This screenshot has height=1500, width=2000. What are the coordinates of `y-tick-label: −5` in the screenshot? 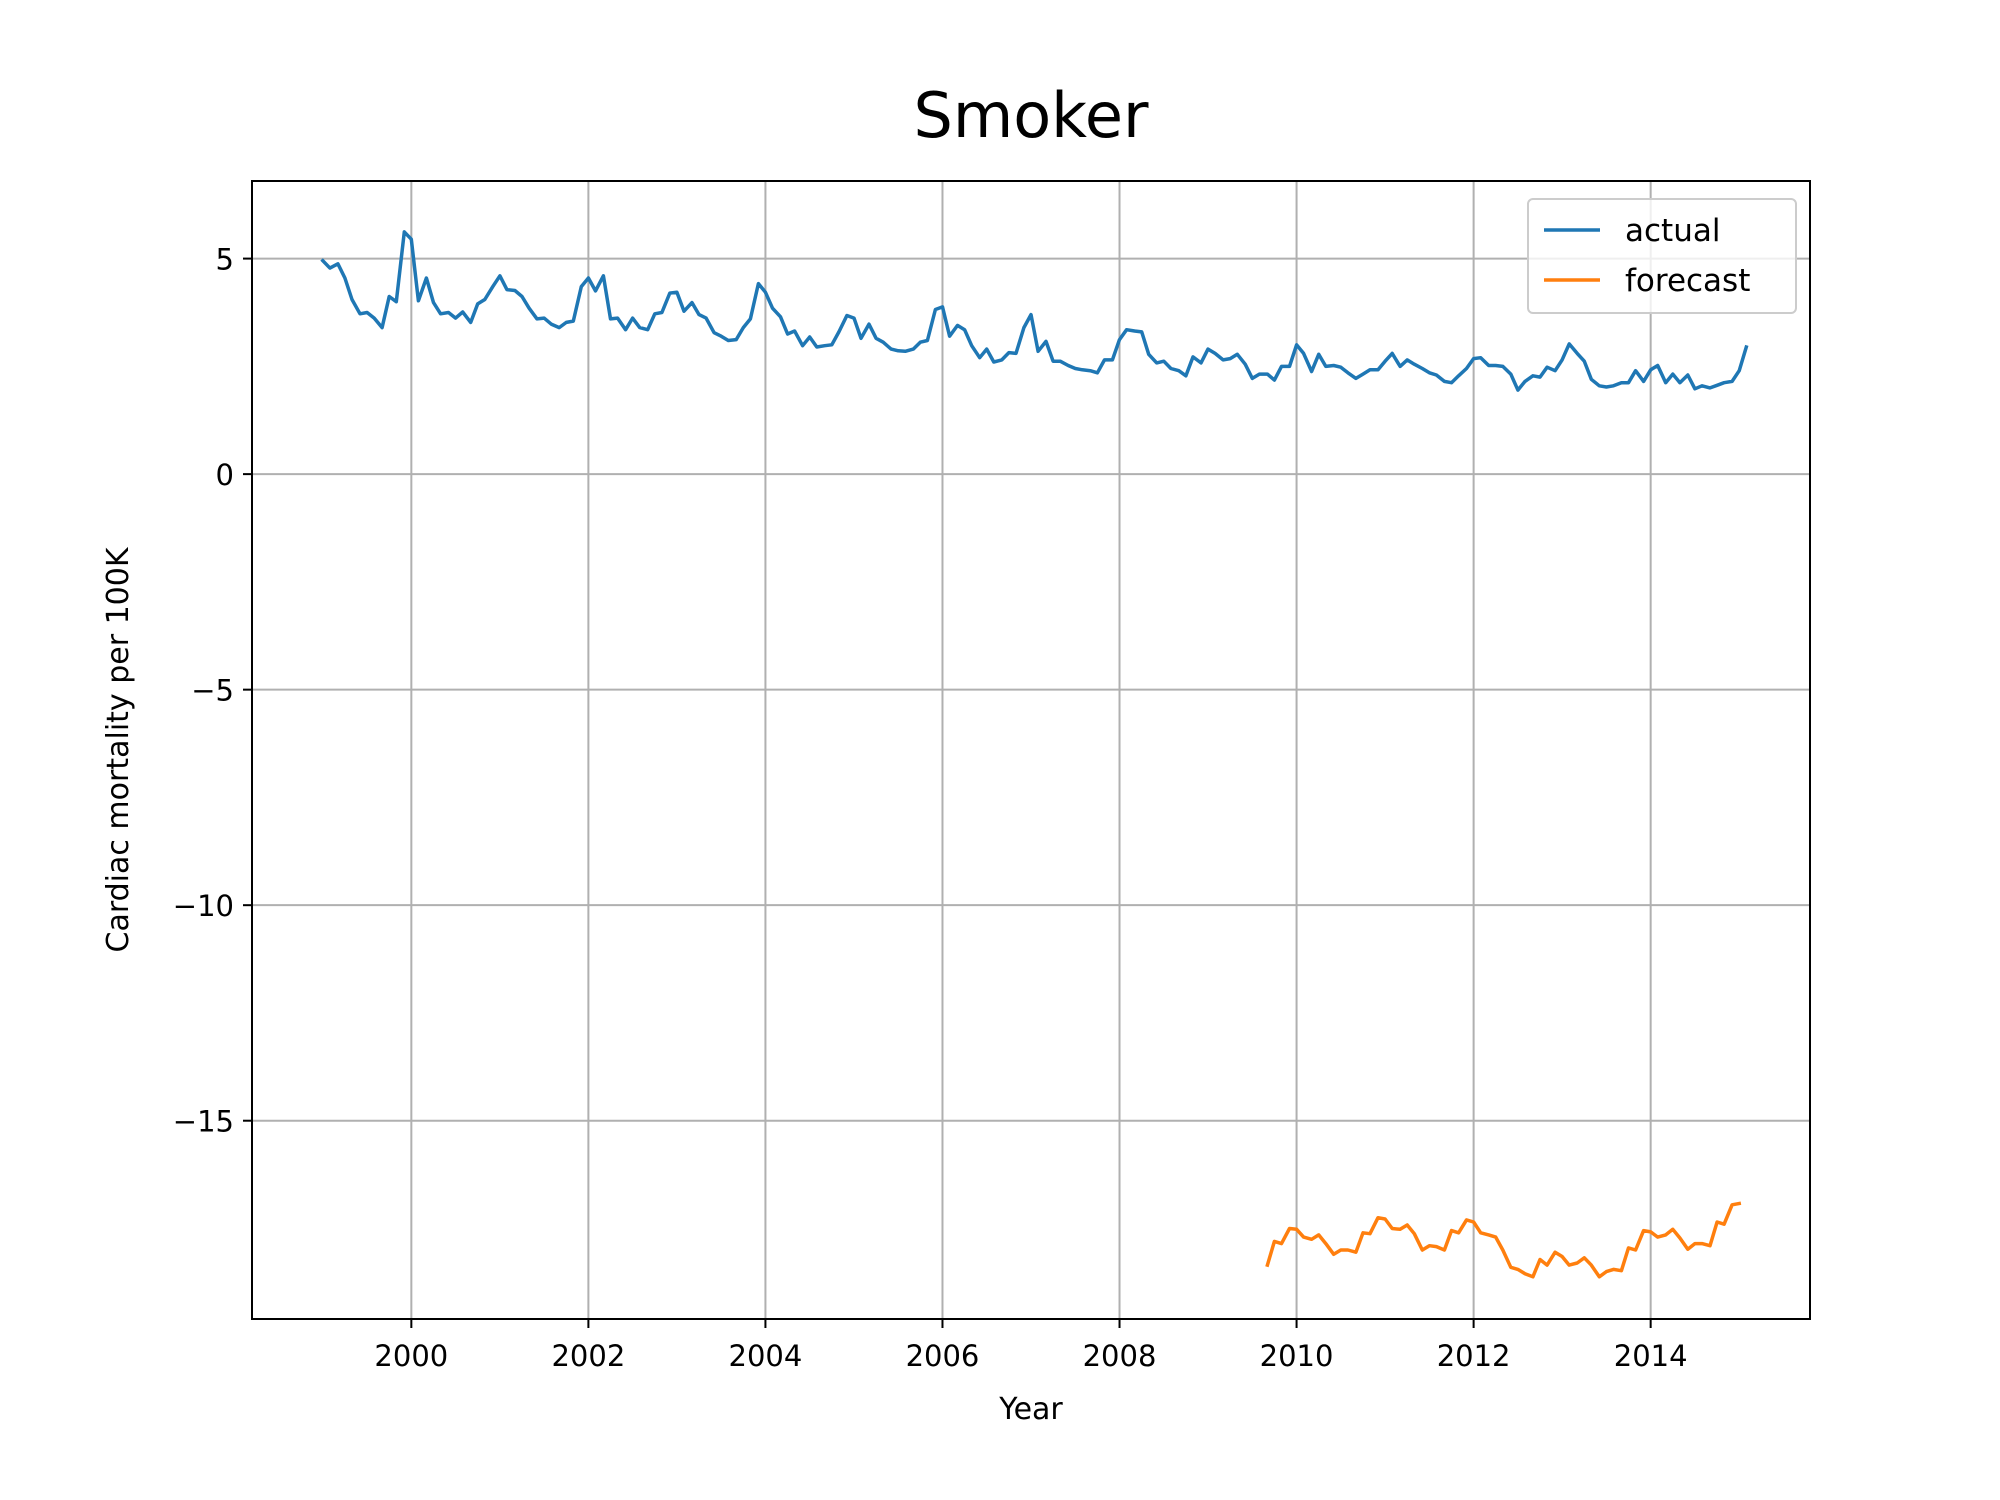 It's located at (212, 691).